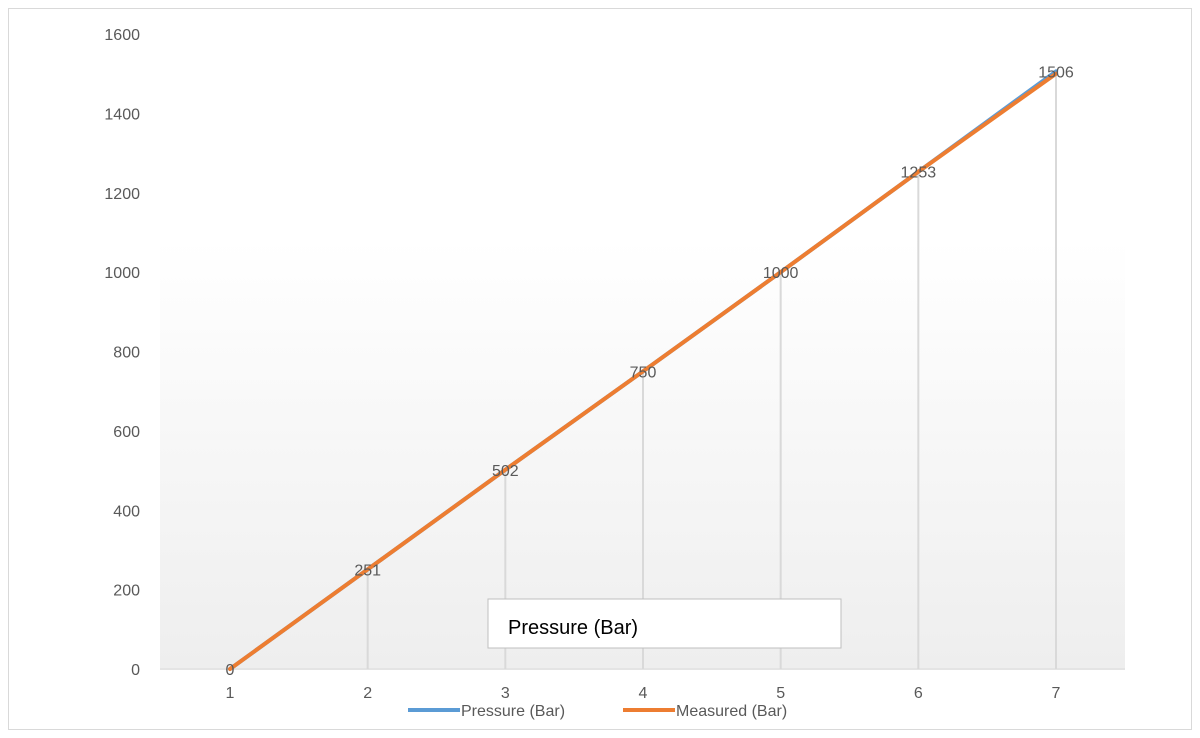 This screenshot has height=738, width=1200. I want to click on y-tick-label: 800, so click(126, 353).